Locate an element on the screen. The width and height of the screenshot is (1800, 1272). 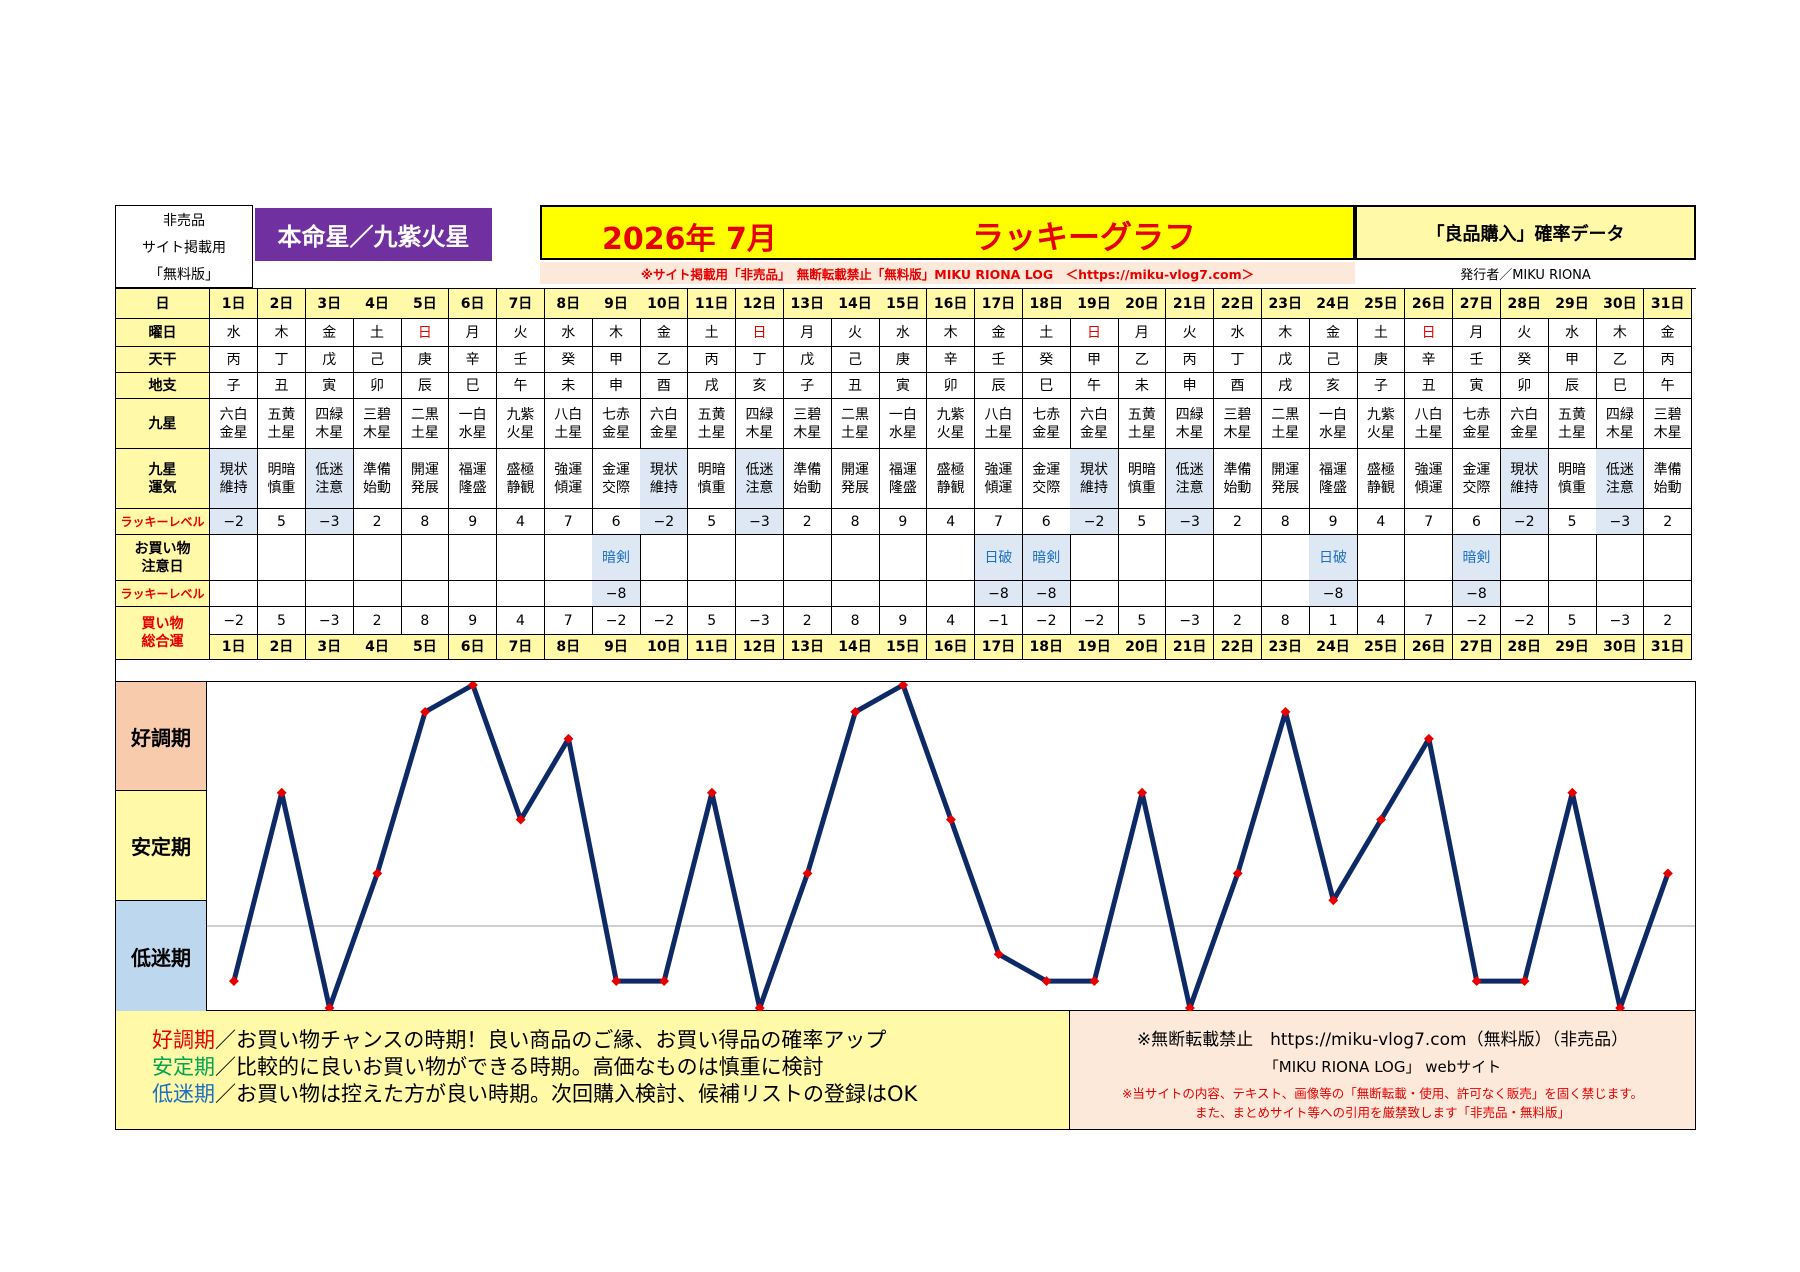
star-title: 本命星／九紫火星 is located at coordinates (373, 234).